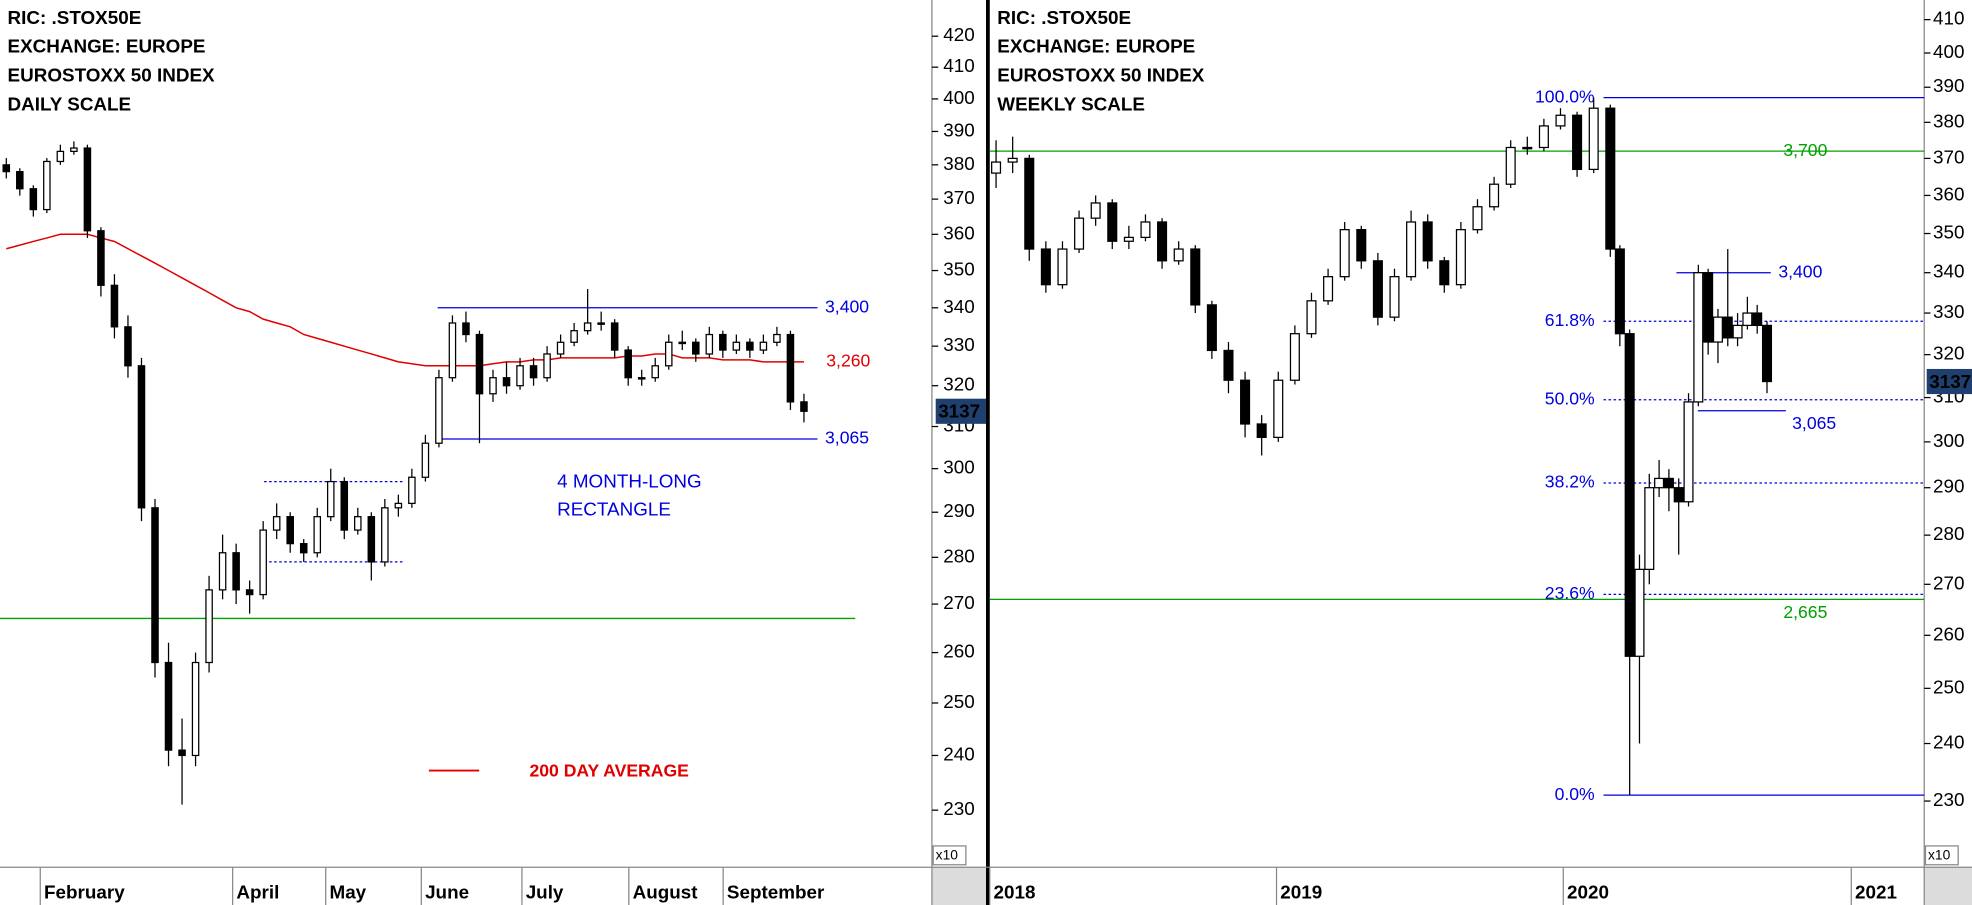 Image resolution: width=1972 pixels, height=905 pixels. Describe the element at coordinates (1015, 892) in the screenshot. I see `x-tick-label: 2018` at that location.